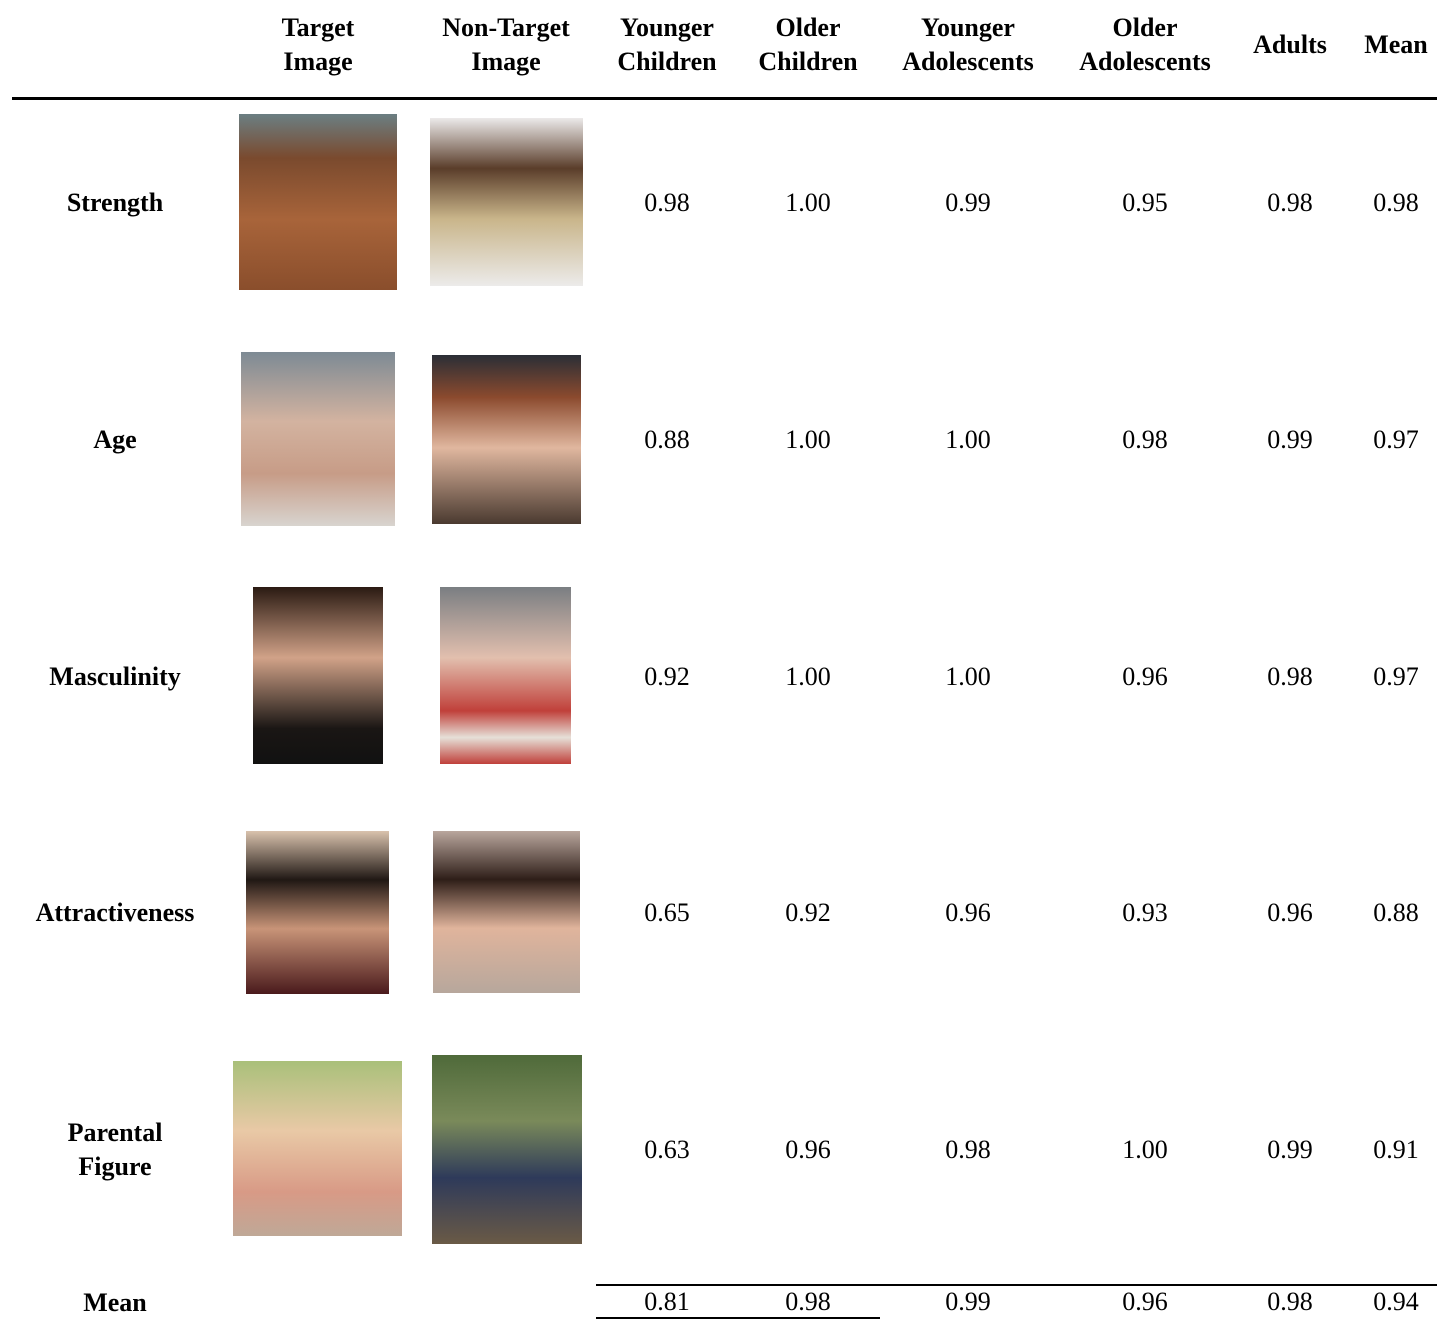 The width and height of the screenshot is (1437, 1320). Describe the element at coordinates (667, 912) in the screenshot. I see `cell-value: 0.65` at that location.